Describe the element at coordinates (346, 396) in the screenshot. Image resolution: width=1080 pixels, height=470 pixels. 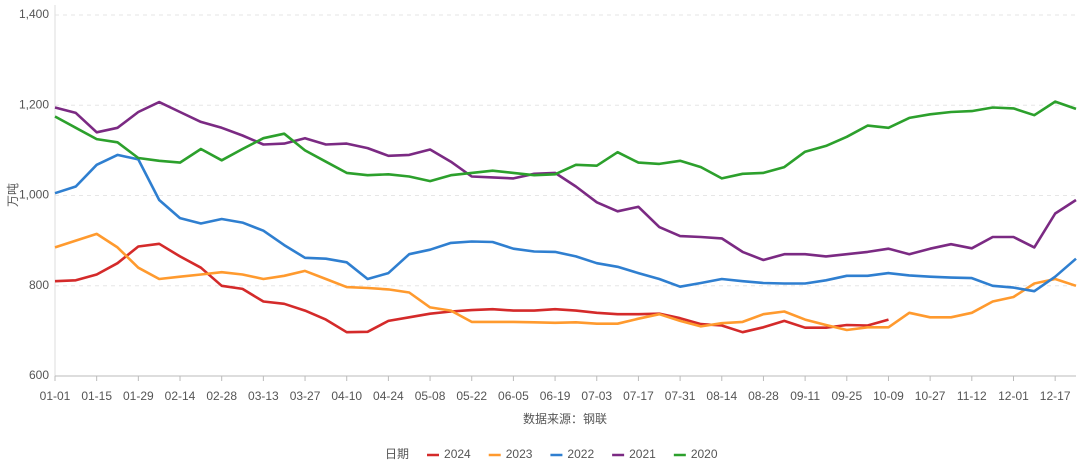
I see `x-tick-label: 04-10` at that location.